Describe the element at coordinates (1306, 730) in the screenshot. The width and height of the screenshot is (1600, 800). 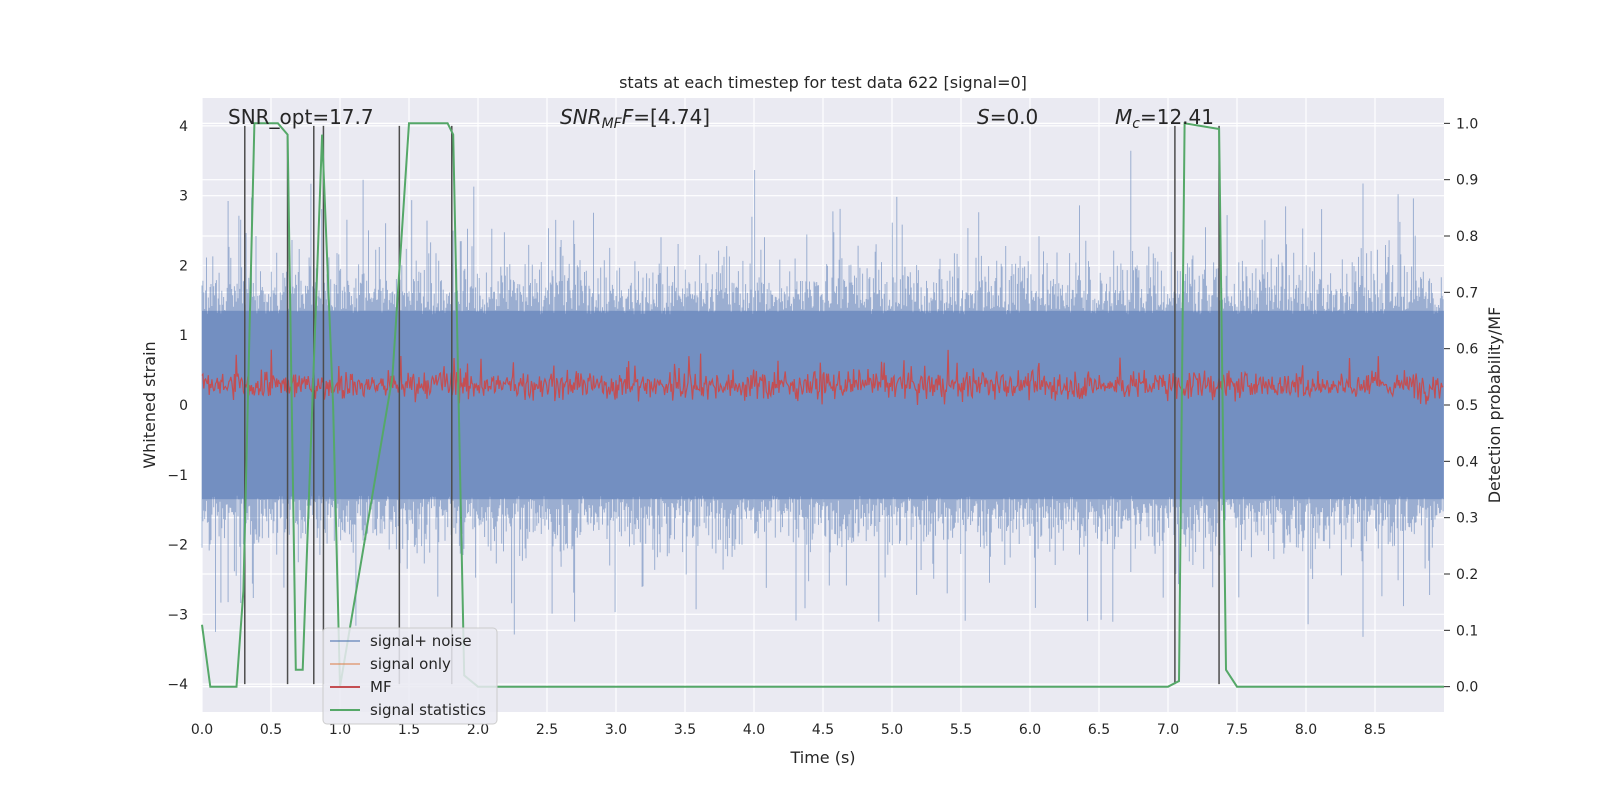
I see `x-tick-label: 8.0` at that location.